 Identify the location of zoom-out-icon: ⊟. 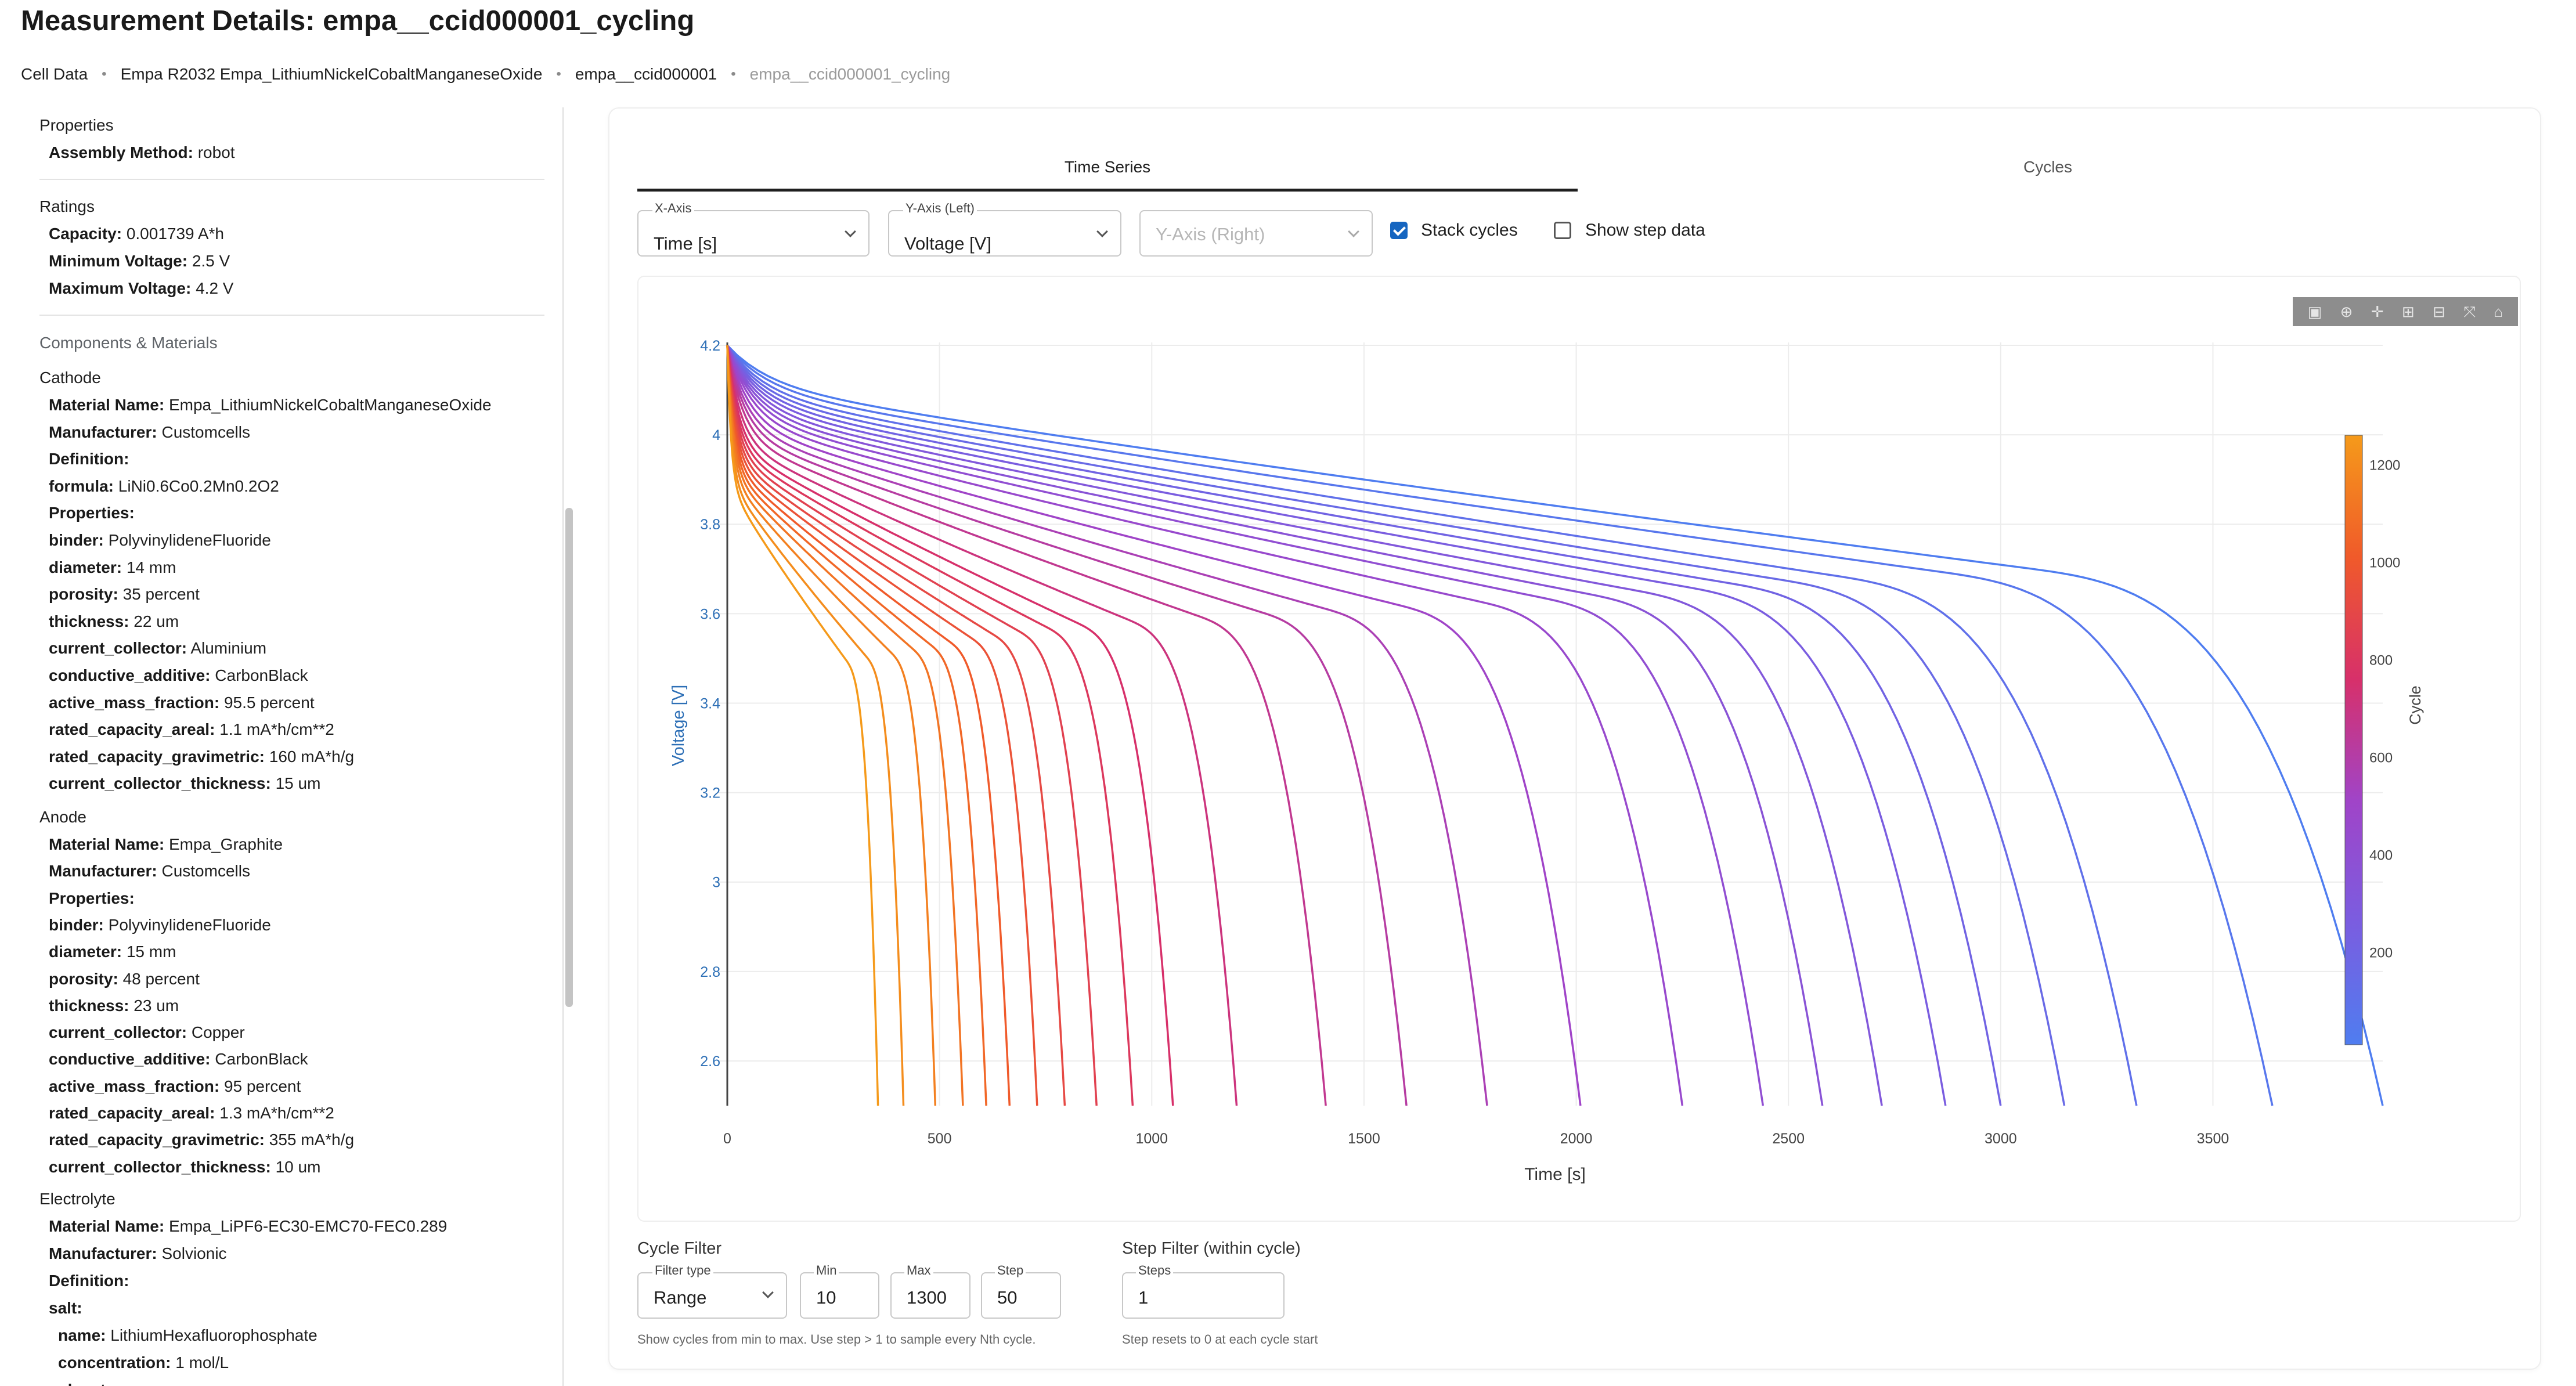
(2439, 312).